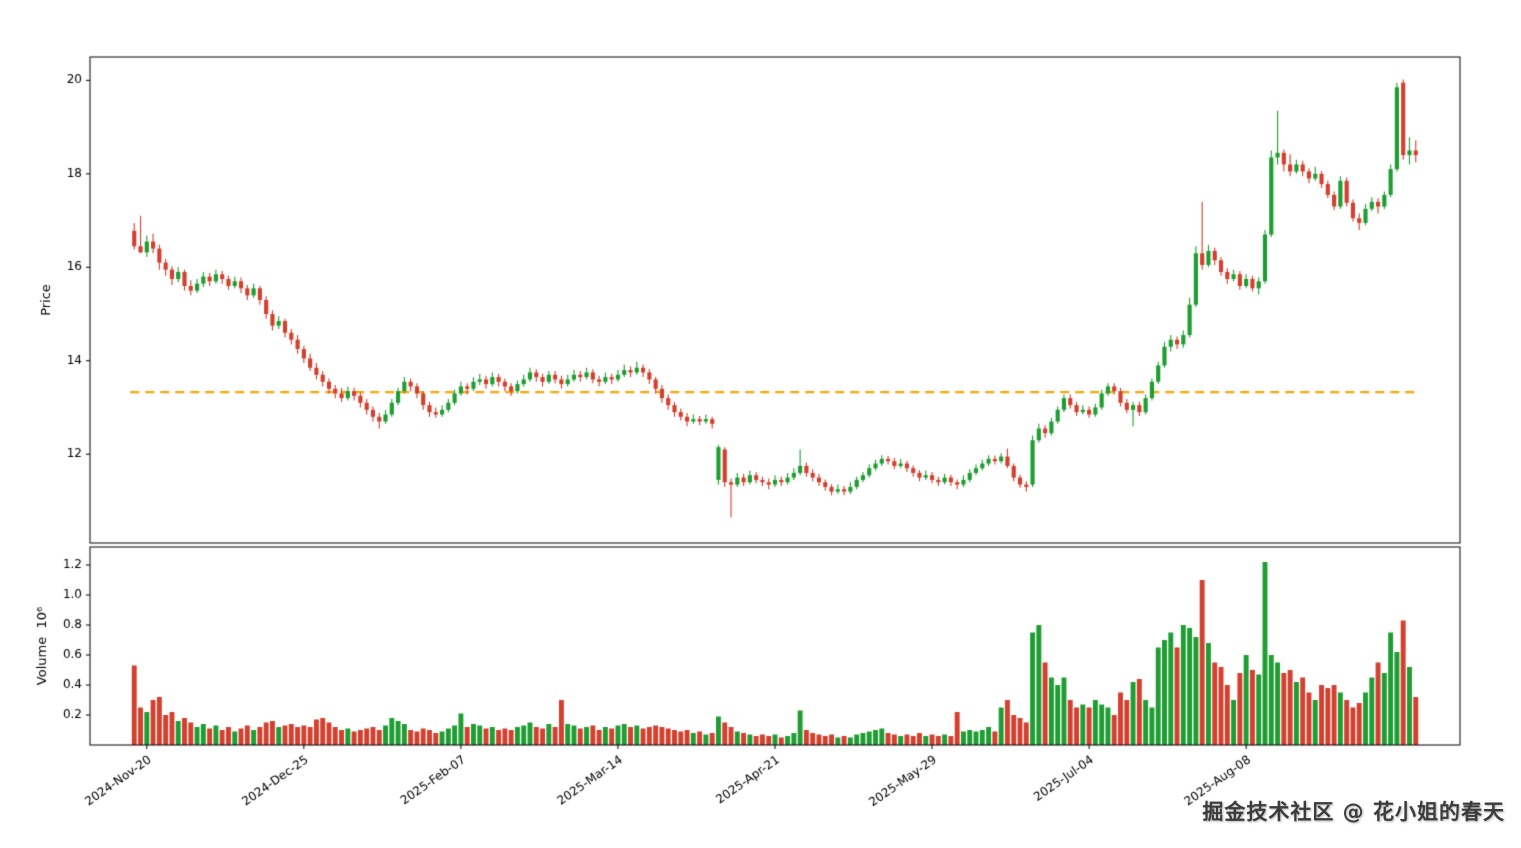  What do you see at coordinates (1353, 812) in the screenshot?
I see `watermark-text: 掘金技术社区 @ 花小姐的春天` at bounding box center [1353, 812].